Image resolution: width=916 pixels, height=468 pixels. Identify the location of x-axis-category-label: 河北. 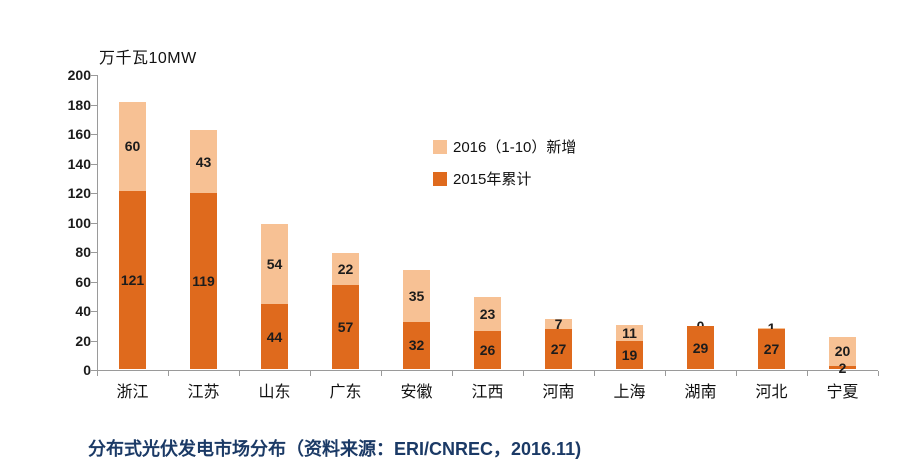
(771, 392).